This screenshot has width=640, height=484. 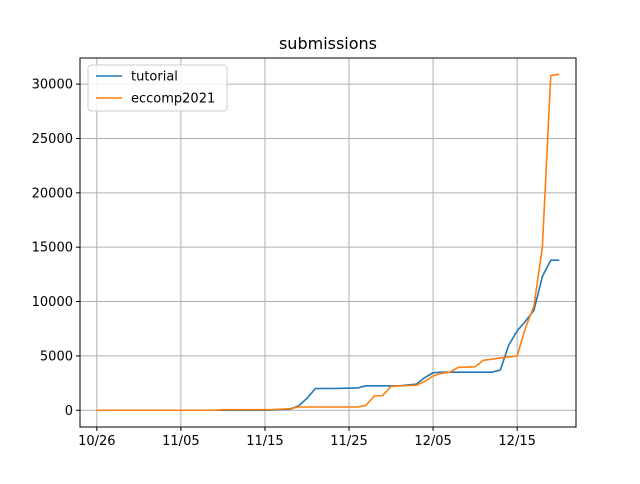 What do you see at coordinates (56, 356) in the screenshot?
I see `y-tick-label: 5000` at bounding box center [56, 356].